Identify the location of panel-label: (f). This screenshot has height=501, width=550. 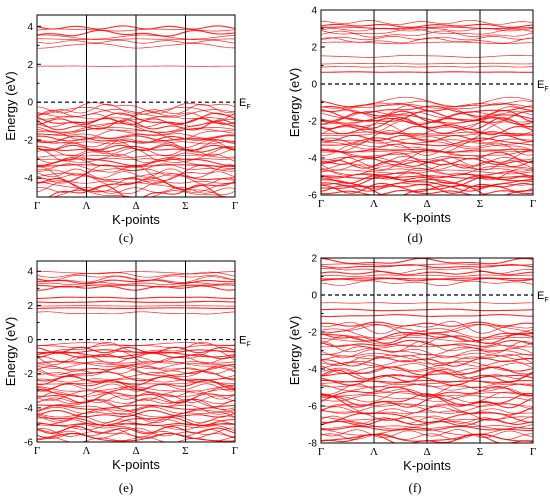
(415, 487).